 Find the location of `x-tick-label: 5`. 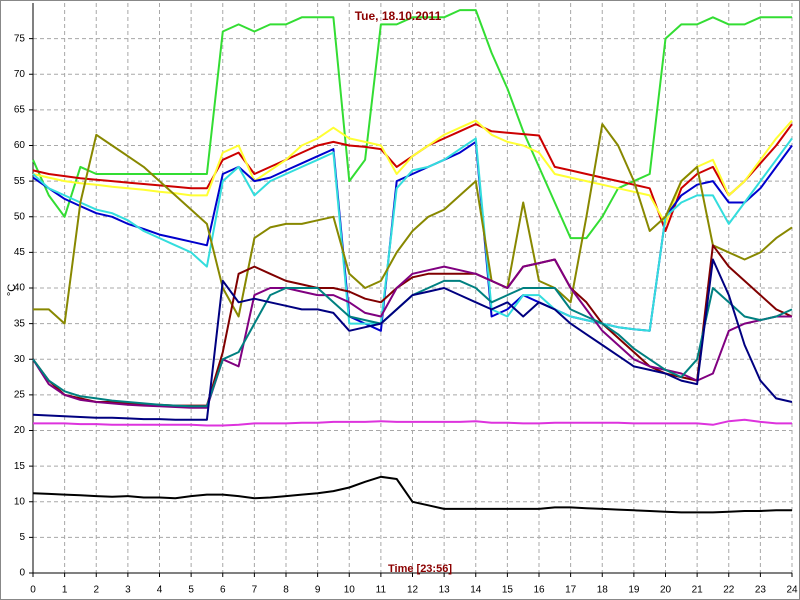

x-tick-label: 5 is located at coordinates (191, 590).